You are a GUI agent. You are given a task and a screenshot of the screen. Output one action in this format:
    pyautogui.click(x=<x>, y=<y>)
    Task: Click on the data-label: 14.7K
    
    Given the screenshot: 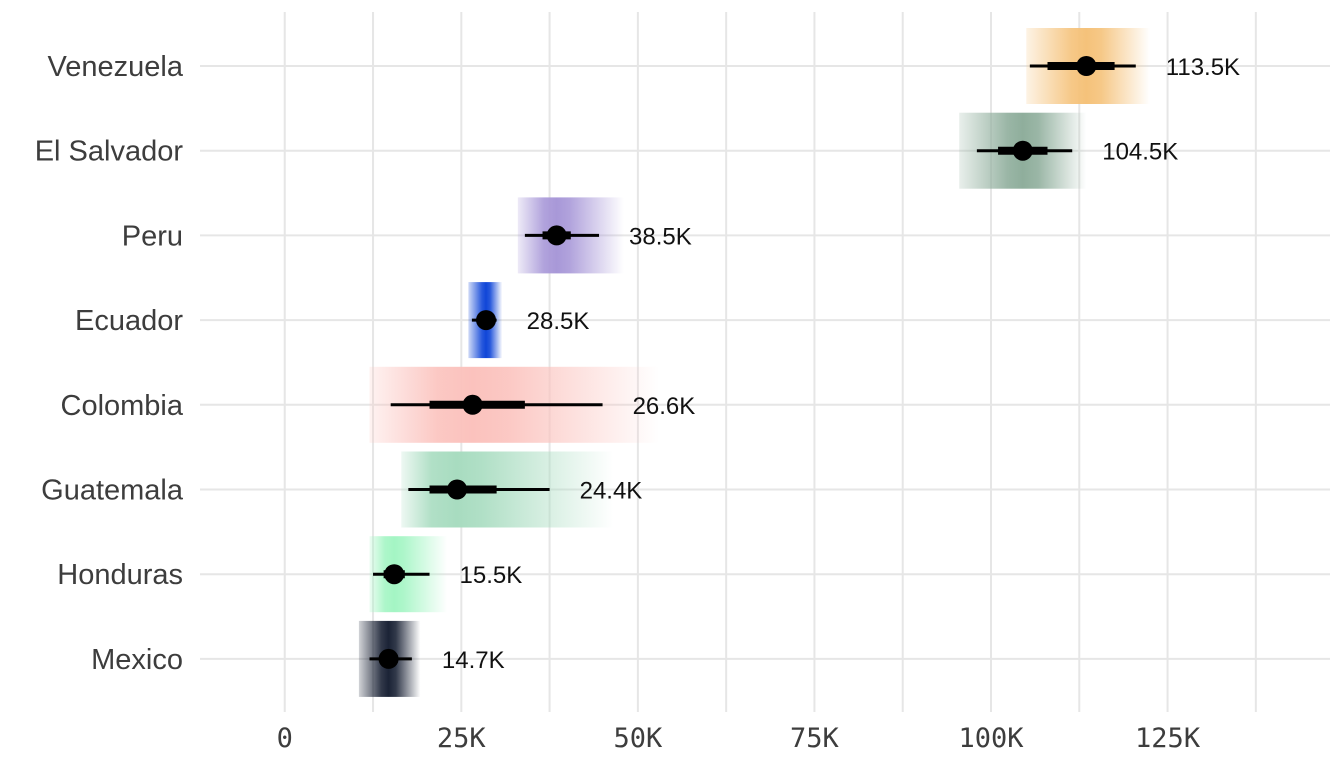 What is the action you would take?
    pyautogui.click(x=473, y=660)
    